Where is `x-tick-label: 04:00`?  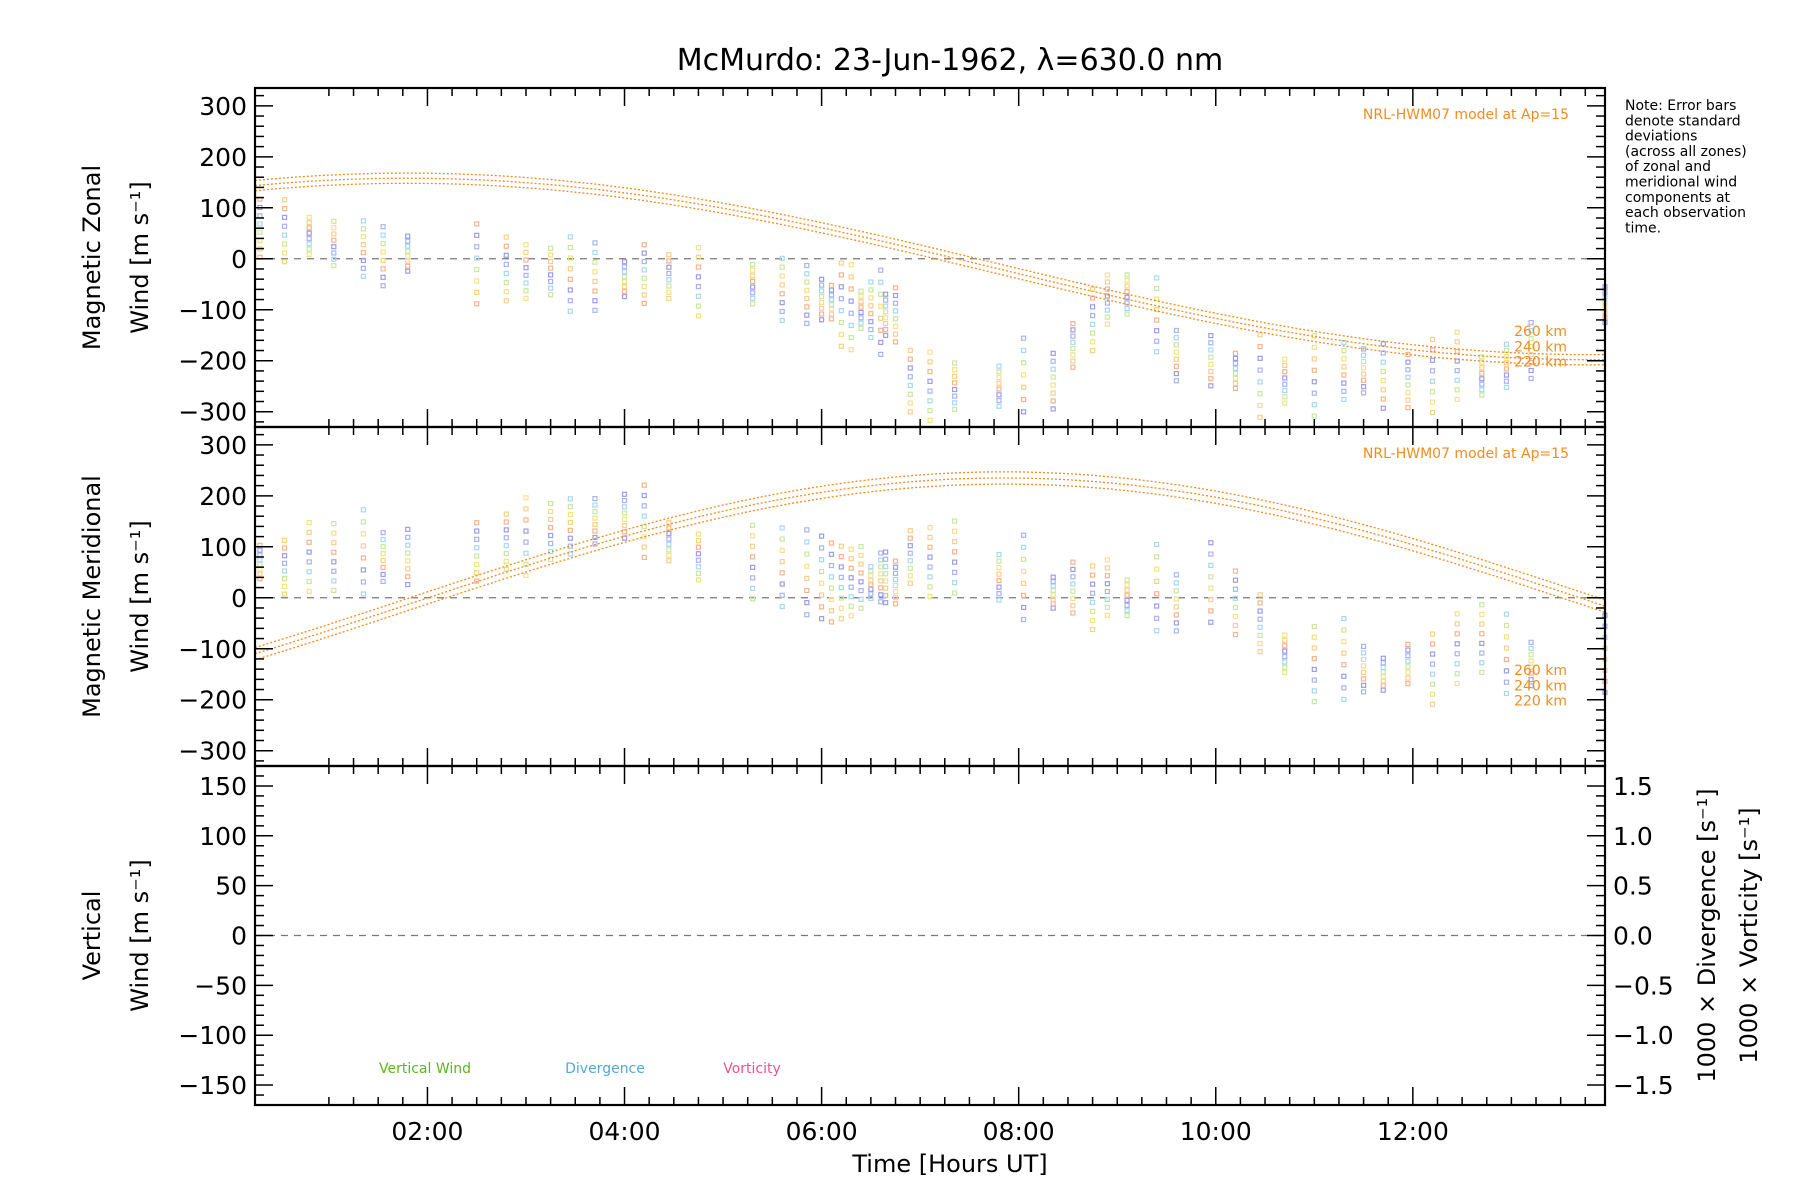
x-tick-label: 04:00 is located at coordinates (625, 1131).